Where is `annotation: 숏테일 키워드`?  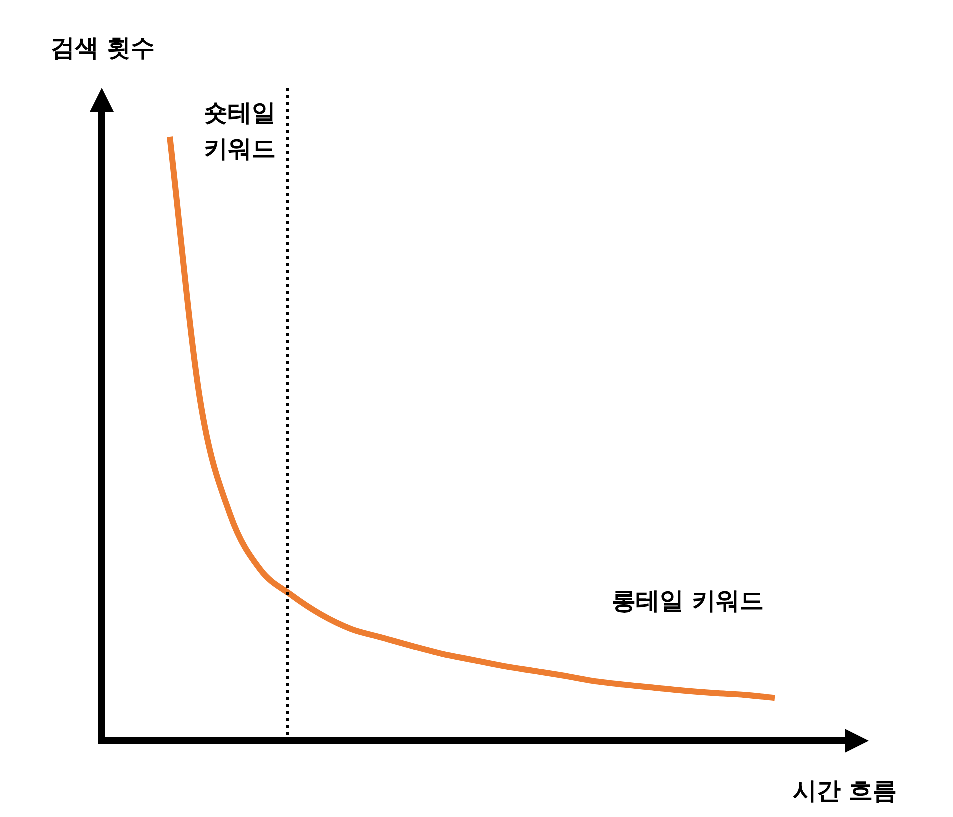 annotation: 숏테일 키워드 is located at coordinates (240, 131).